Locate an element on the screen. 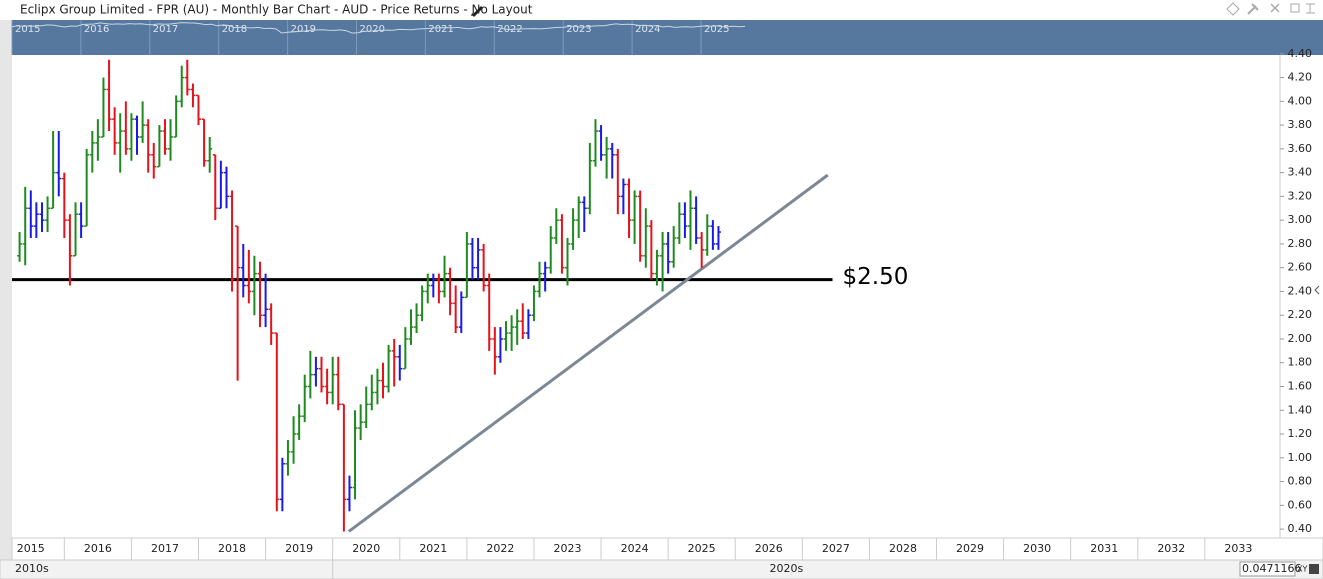 The width and height of the screenshot is (1323, 579). x-tick-label: 2024 is located at coordinates (635, 548).